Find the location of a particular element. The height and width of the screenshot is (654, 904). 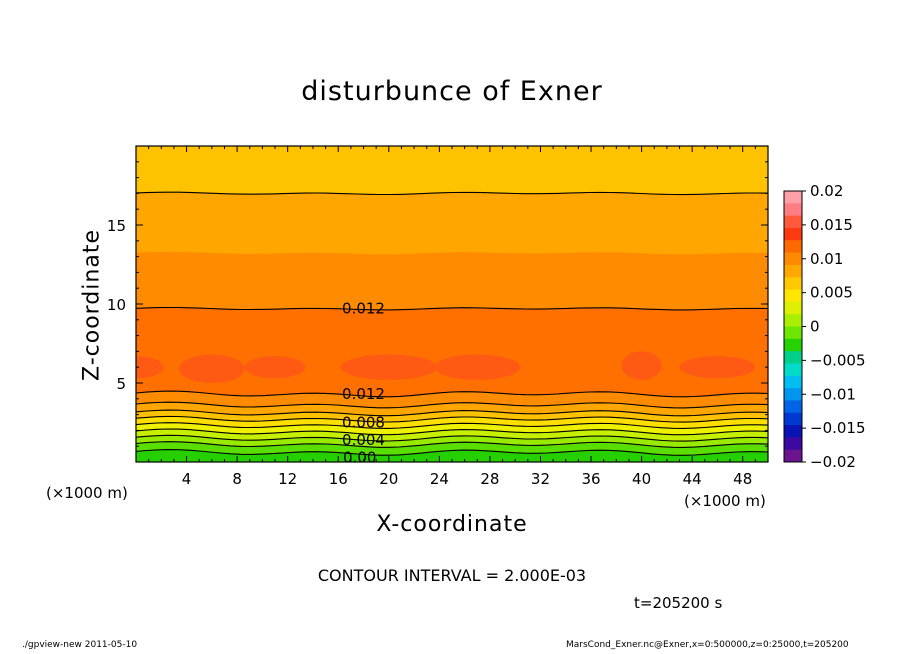

colorbar-label-2: 0.01 is located at coordinates (826, 259).